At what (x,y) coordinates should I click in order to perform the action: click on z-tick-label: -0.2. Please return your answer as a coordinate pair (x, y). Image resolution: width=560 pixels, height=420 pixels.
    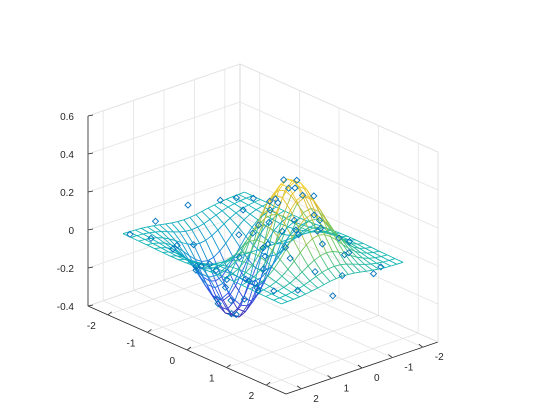
    Looking at the image, I should click on (66, 269).